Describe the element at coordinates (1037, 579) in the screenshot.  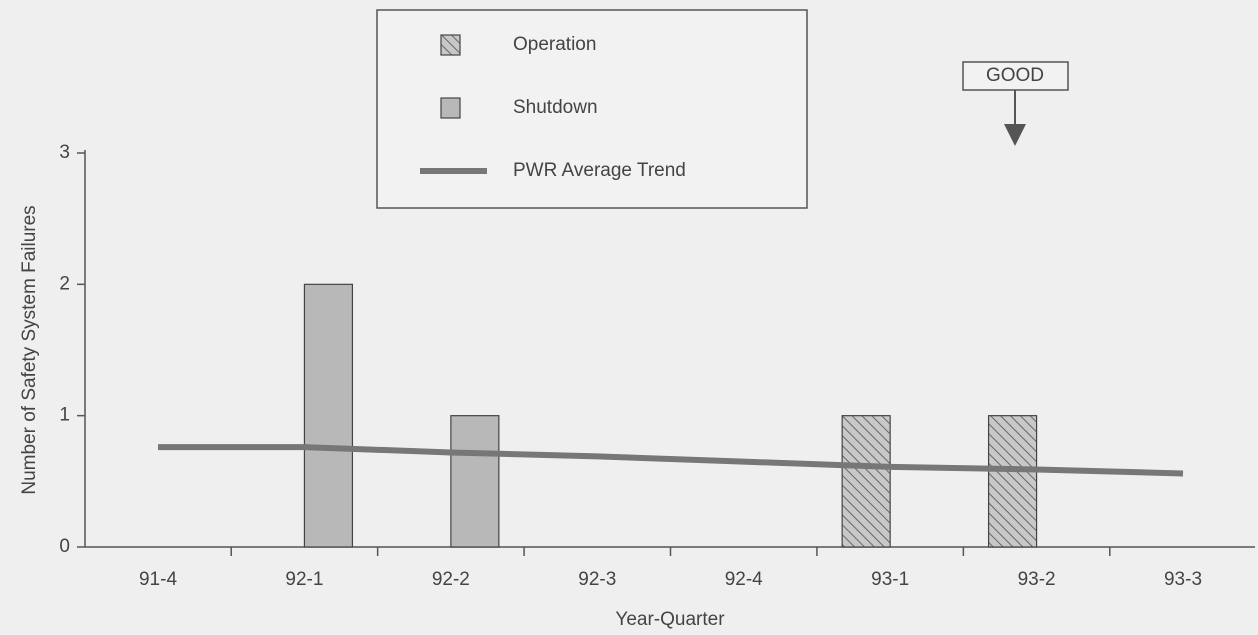
I see `x-tick-label: 93-2` at that location.